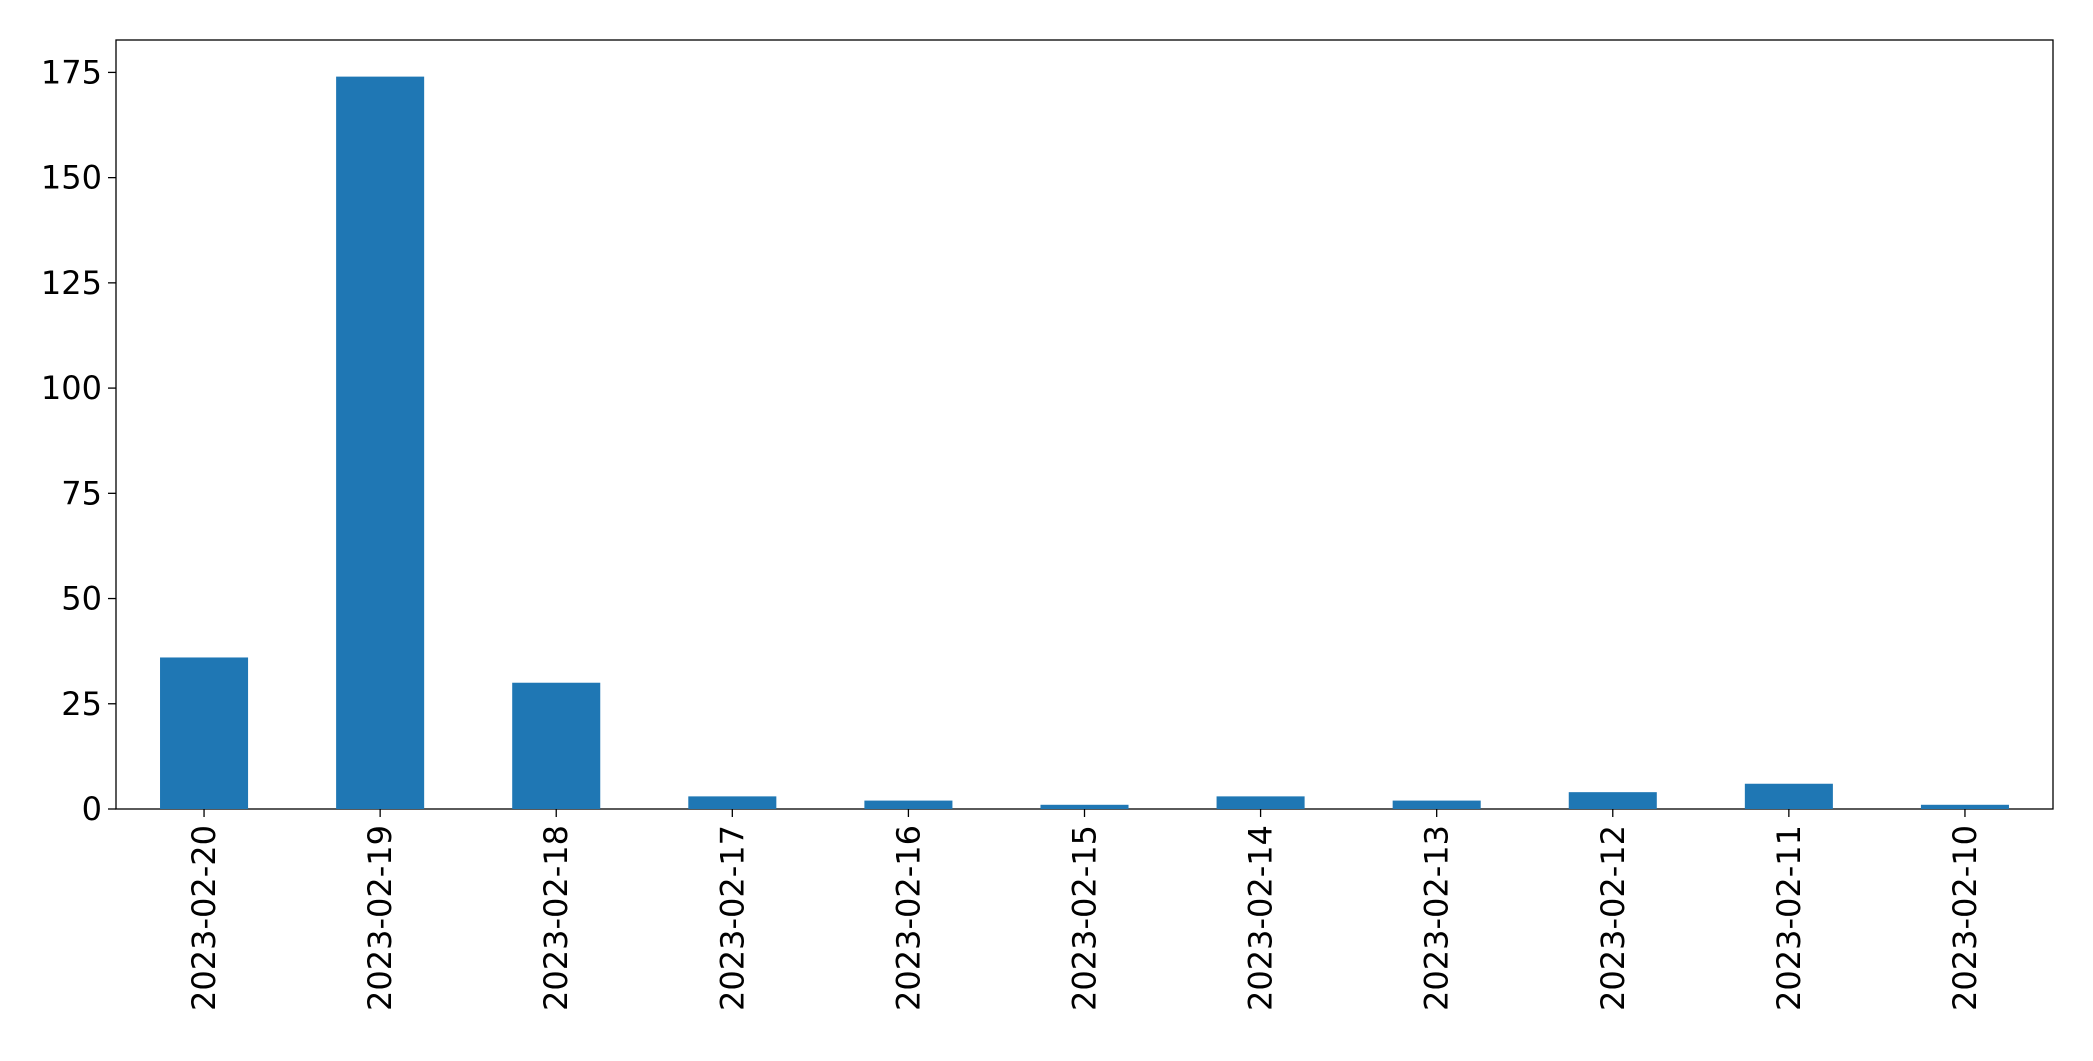 Image resolution: width=2093 pixels, height=1061 pixels. What do you see at coordinates (81, 599) in the screenshot?
I see `y-tick-label: 50` at bounding box center [81, 599].